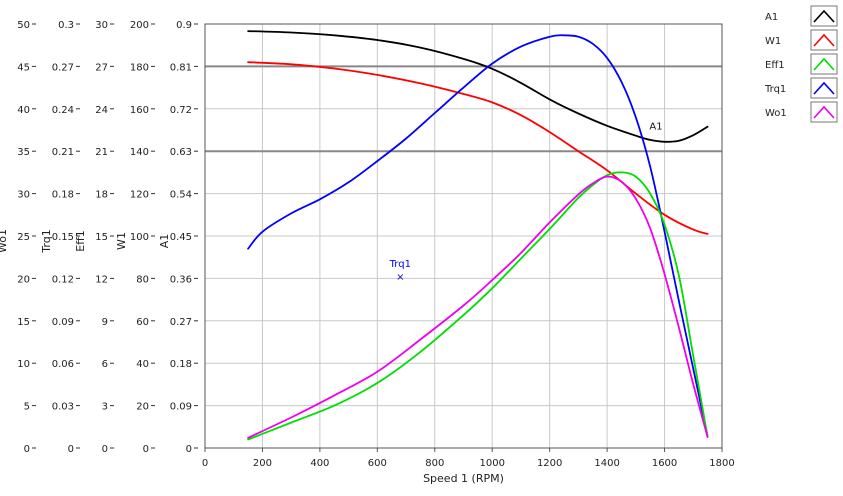 The height and width of the screenshot is (496, 843). Describe the element at coordinates (101, 195) in the screenshot. I see `y-tick-label-eff1: 18` at that location.